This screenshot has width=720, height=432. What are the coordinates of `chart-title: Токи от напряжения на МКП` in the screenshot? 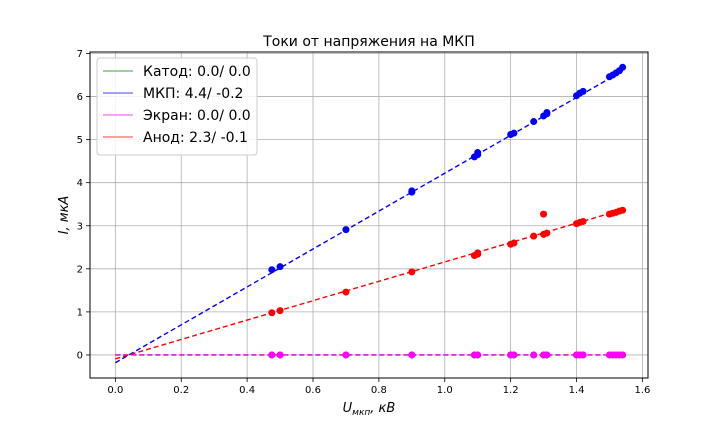 It's located at (368, 42).